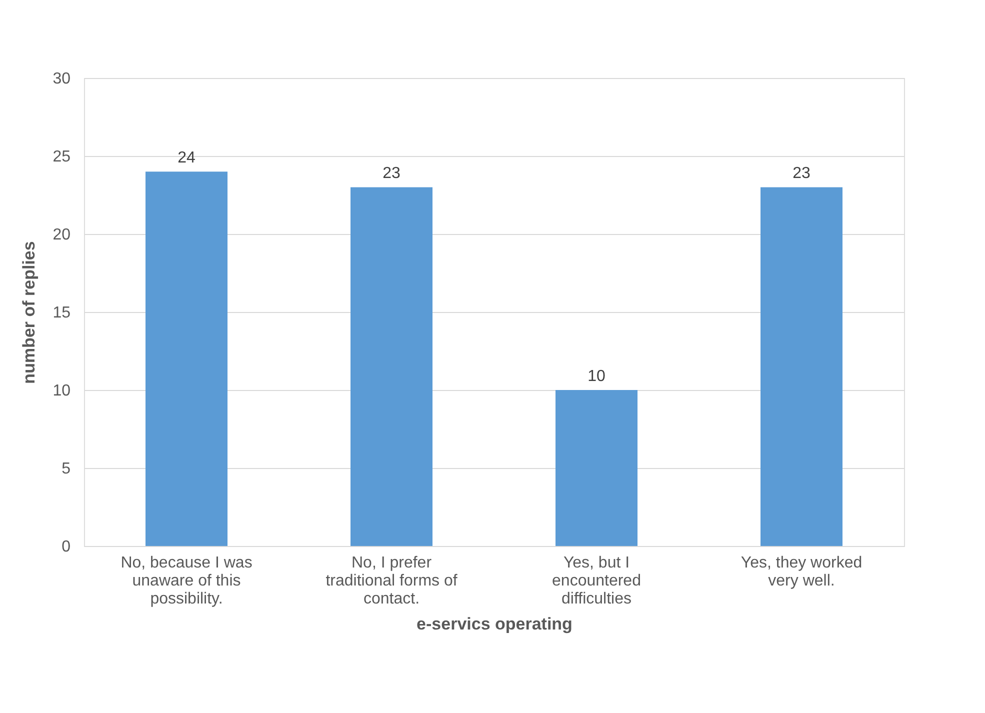 The image size is (985, 713). What do you see at coordinates (66, 547) in the screenshot?
I see `y-tick-label: 0` at bounding box center [66, 547].